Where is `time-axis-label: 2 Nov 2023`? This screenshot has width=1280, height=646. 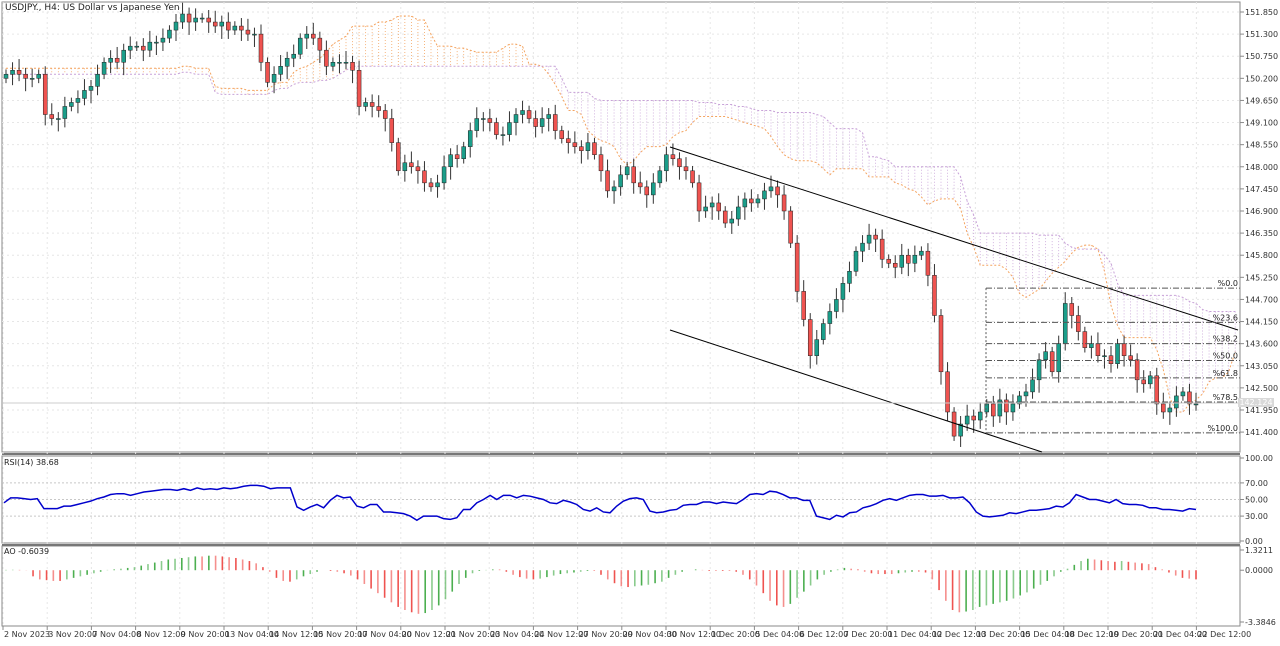
time-axis-label: 2 Nov 2023 is located at coordinates (27, 634).